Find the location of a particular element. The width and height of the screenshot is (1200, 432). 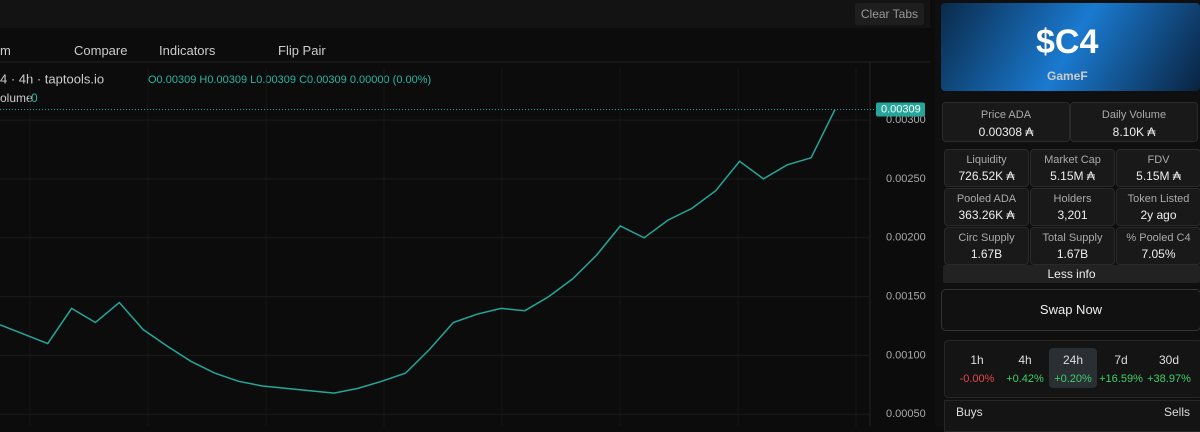

stat-label: % Pooled C4 is located at coordinates (1158, 238).